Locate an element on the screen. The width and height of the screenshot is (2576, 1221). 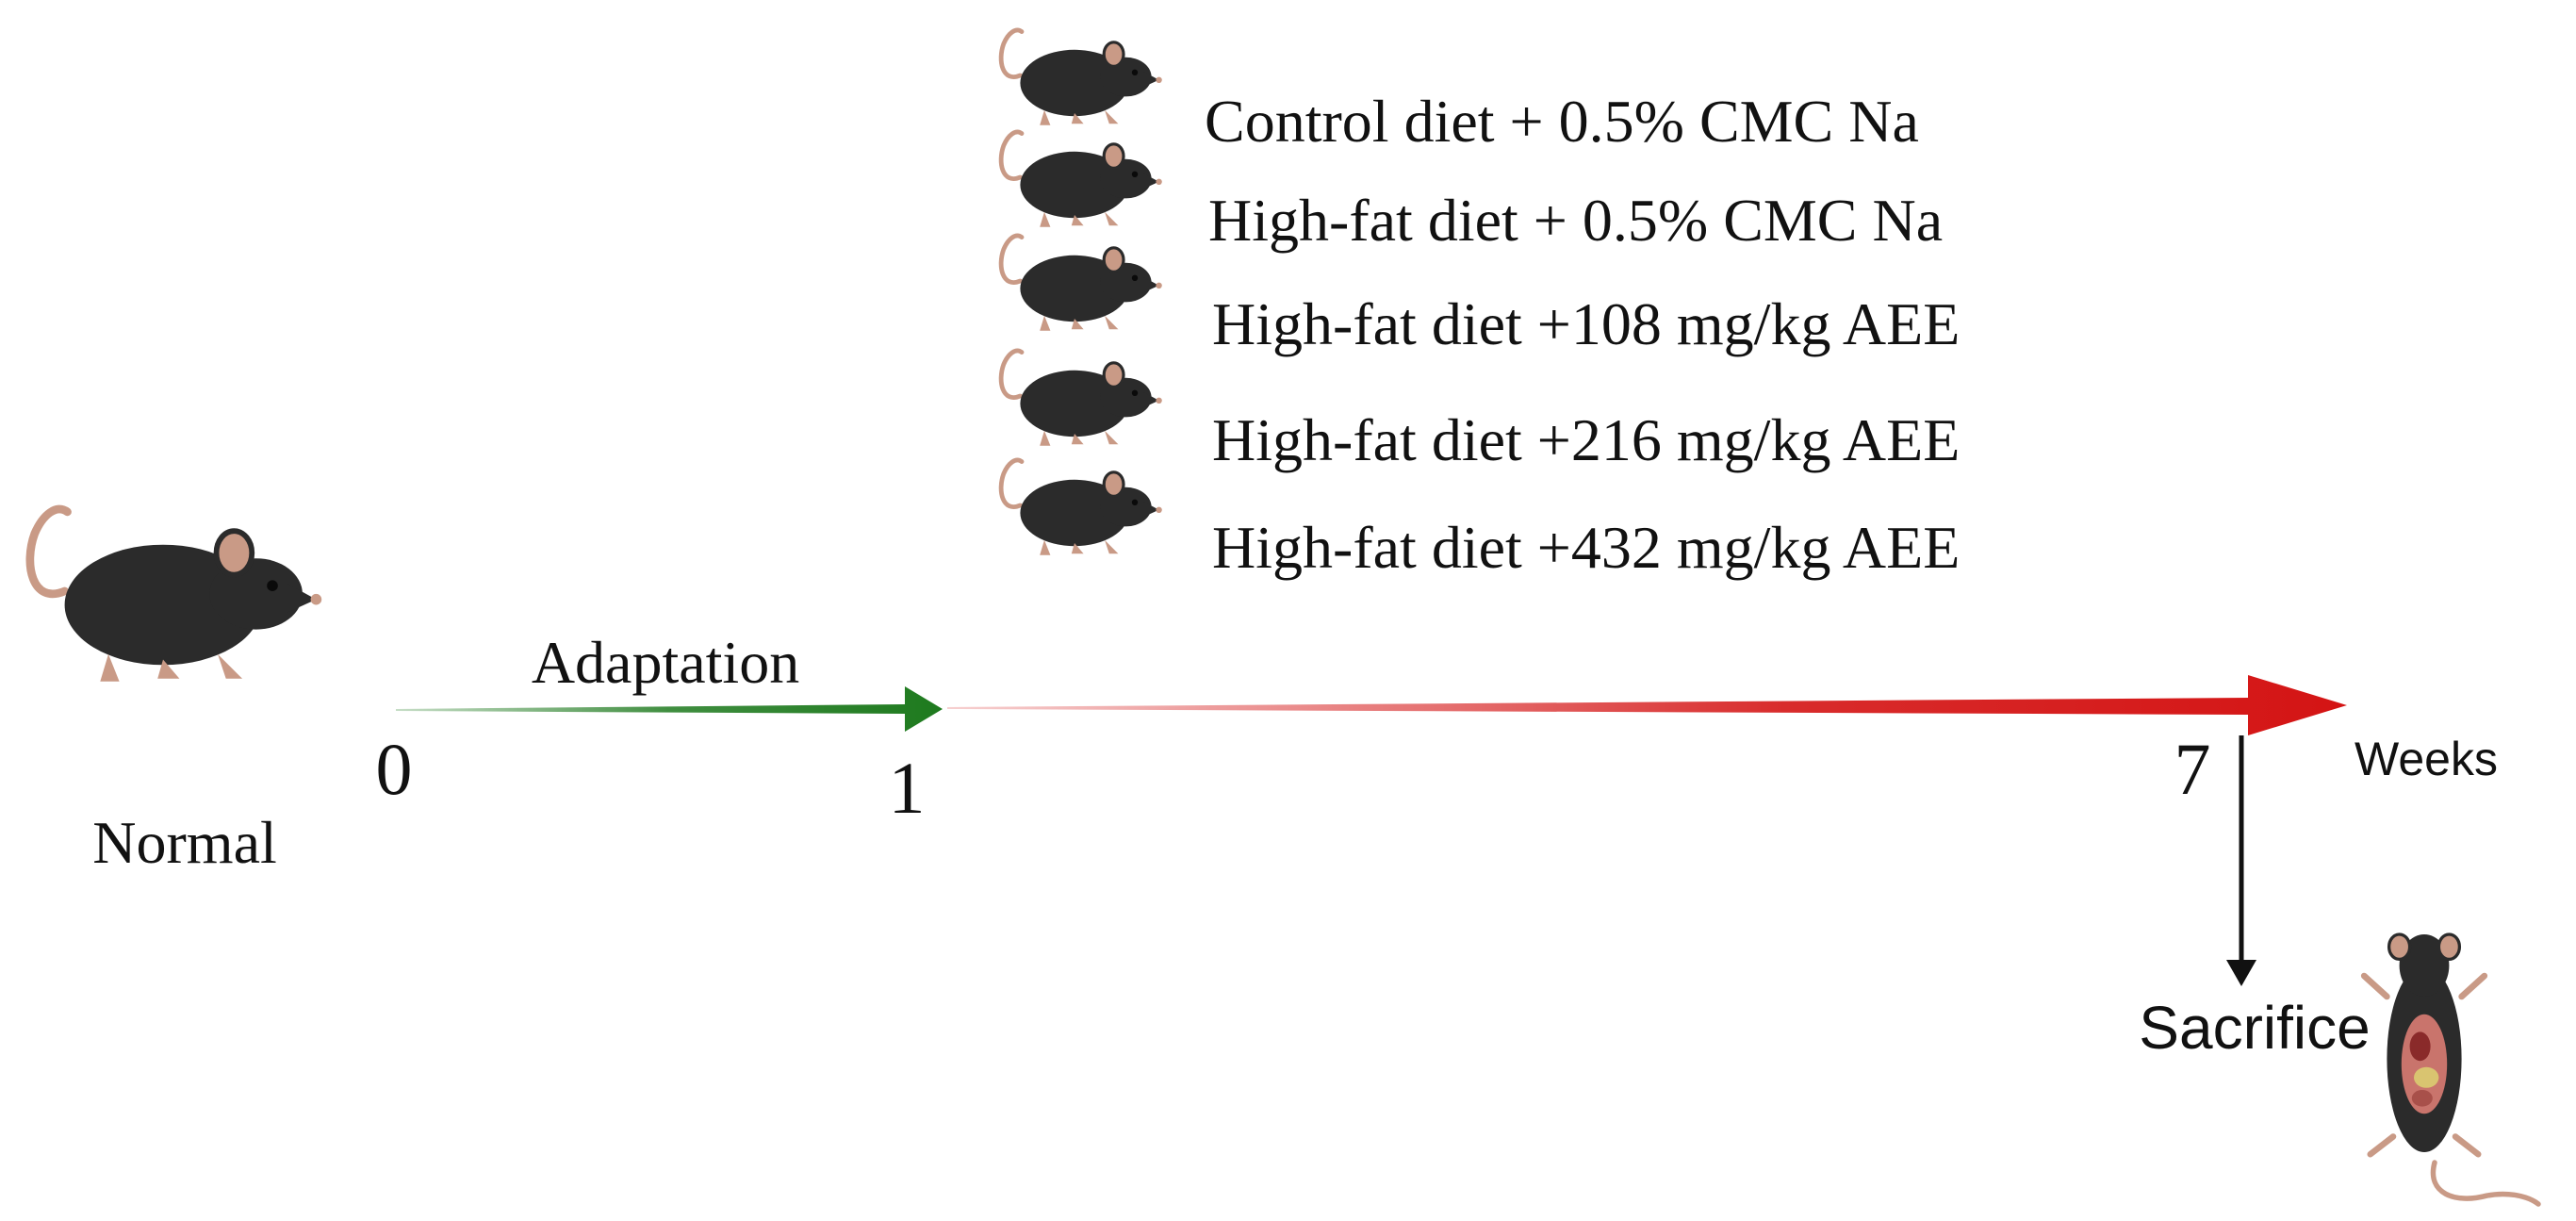
group-label: Control diet + 0.5% CMC Na is located at coordinates (1562, 121).